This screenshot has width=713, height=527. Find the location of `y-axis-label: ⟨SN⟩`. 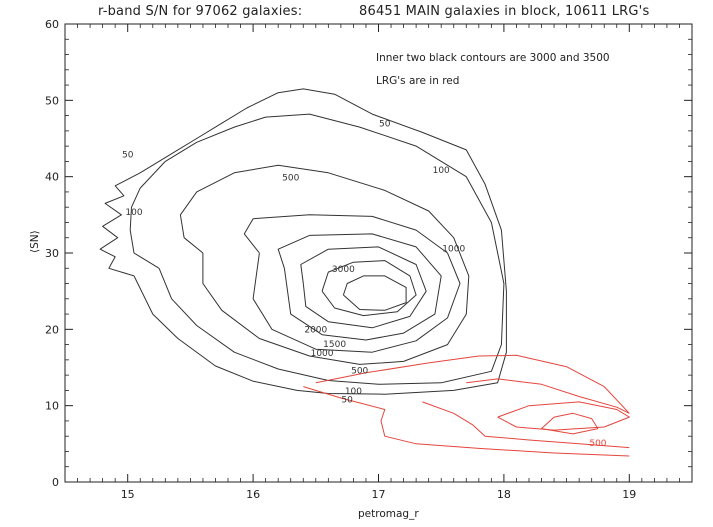

y-axis-label: ⟨SN⟩ is located at coordinates (35, 241).